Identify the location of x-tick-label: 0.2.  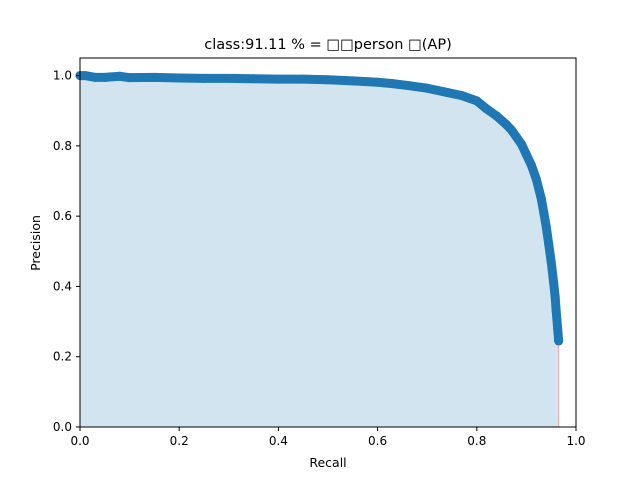
(179, 441).